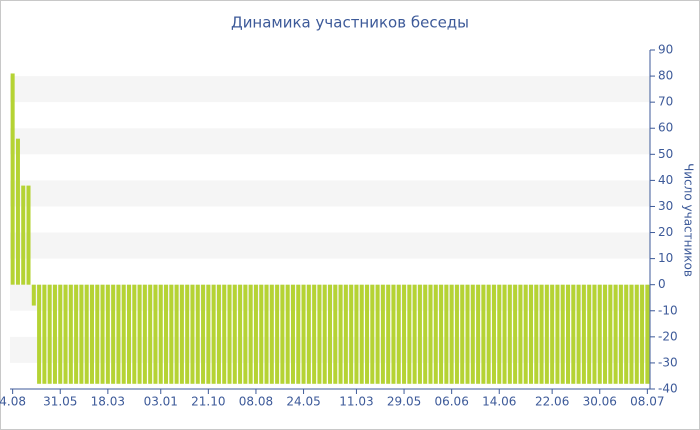 This screenshot has width=700, height=430. I want to click on y-tick-label: -10, so click(668, 310).